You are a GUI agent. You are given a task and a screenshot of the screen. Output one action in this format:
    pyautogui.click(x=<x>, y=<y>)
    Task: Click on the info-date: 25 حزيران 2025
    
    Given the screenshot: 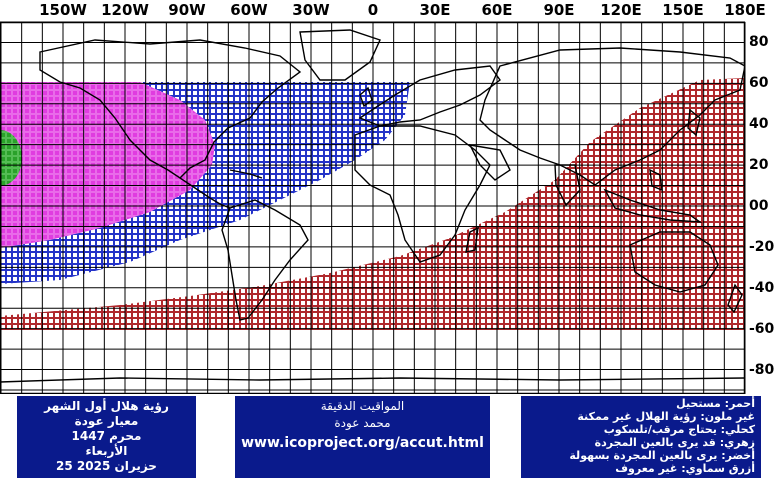 What is the action you would take?
    pyautogui.click(x=106, y=466)
    